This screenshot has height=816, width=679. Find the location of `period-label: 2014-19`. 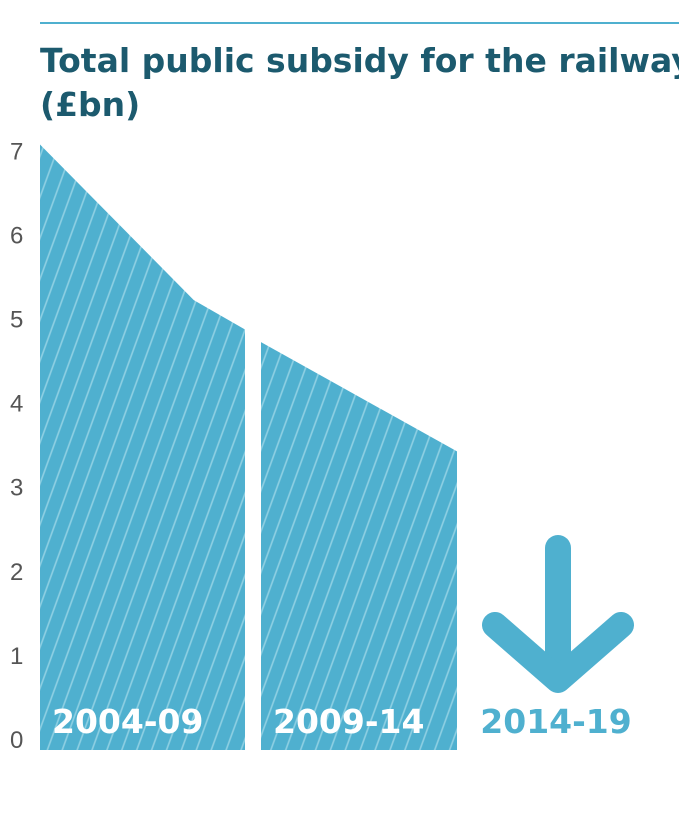

period-label: 2014-19 is located at coordinates (555, 721).